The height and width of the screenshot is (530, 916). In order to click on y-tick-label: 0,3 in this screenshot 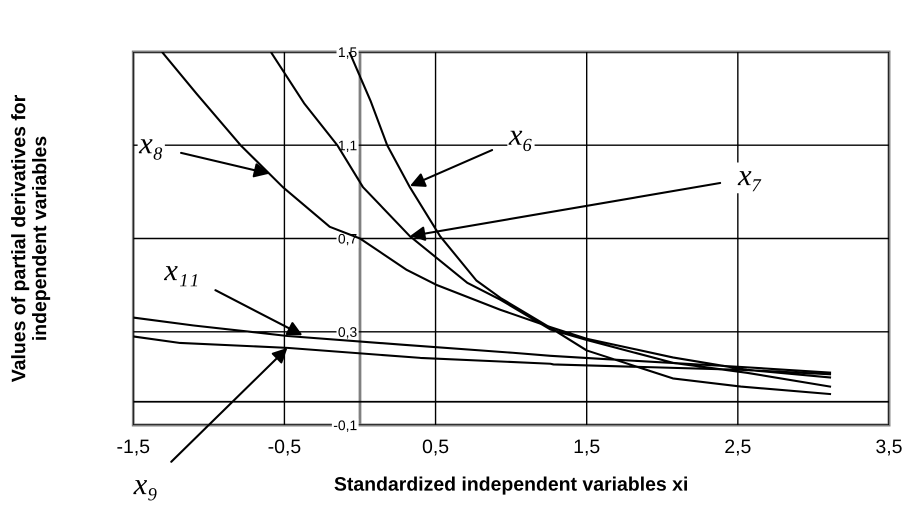, I will do `click(347, 333)`.